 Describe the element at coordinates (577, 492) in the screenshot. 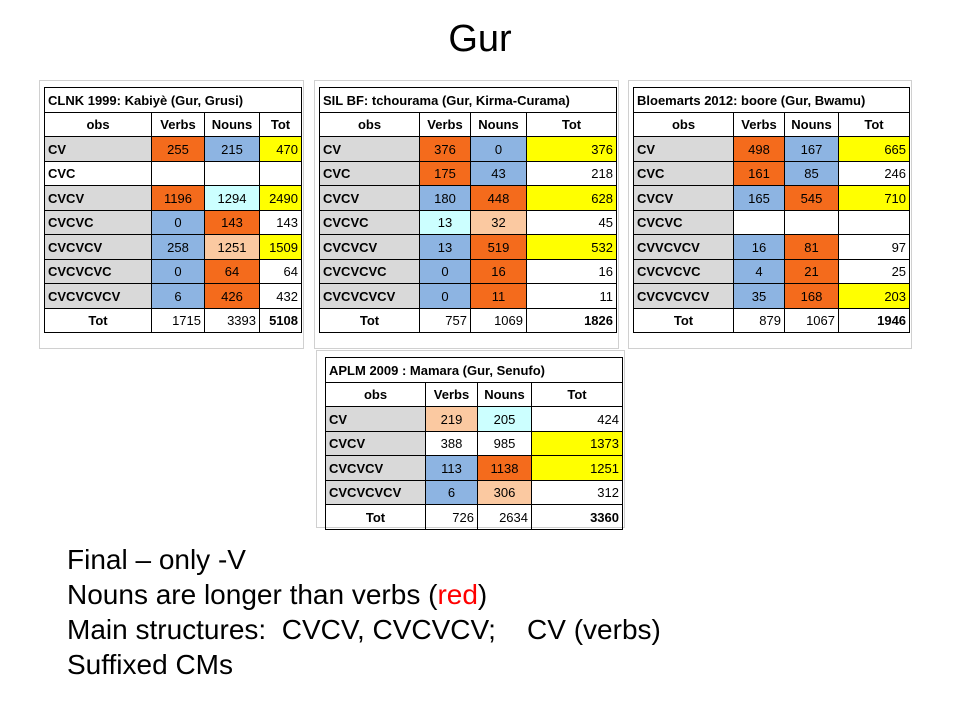

I see `total-cell: 312` at that location.